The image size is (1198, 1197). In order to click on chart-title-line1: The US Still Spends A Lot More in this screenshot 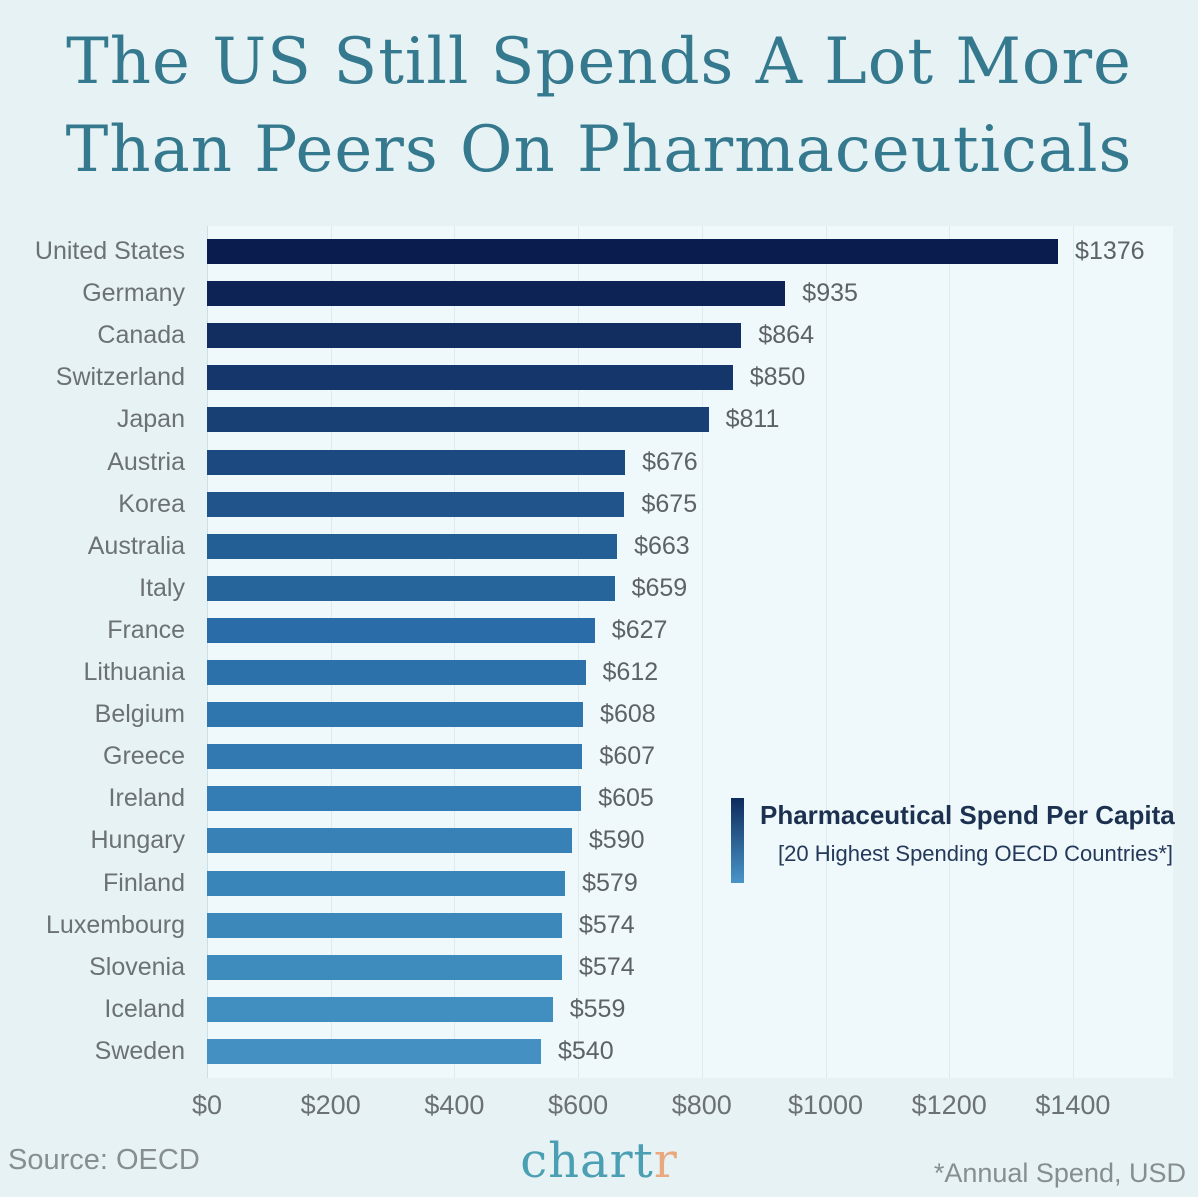, I will do `click(599, 62)`.